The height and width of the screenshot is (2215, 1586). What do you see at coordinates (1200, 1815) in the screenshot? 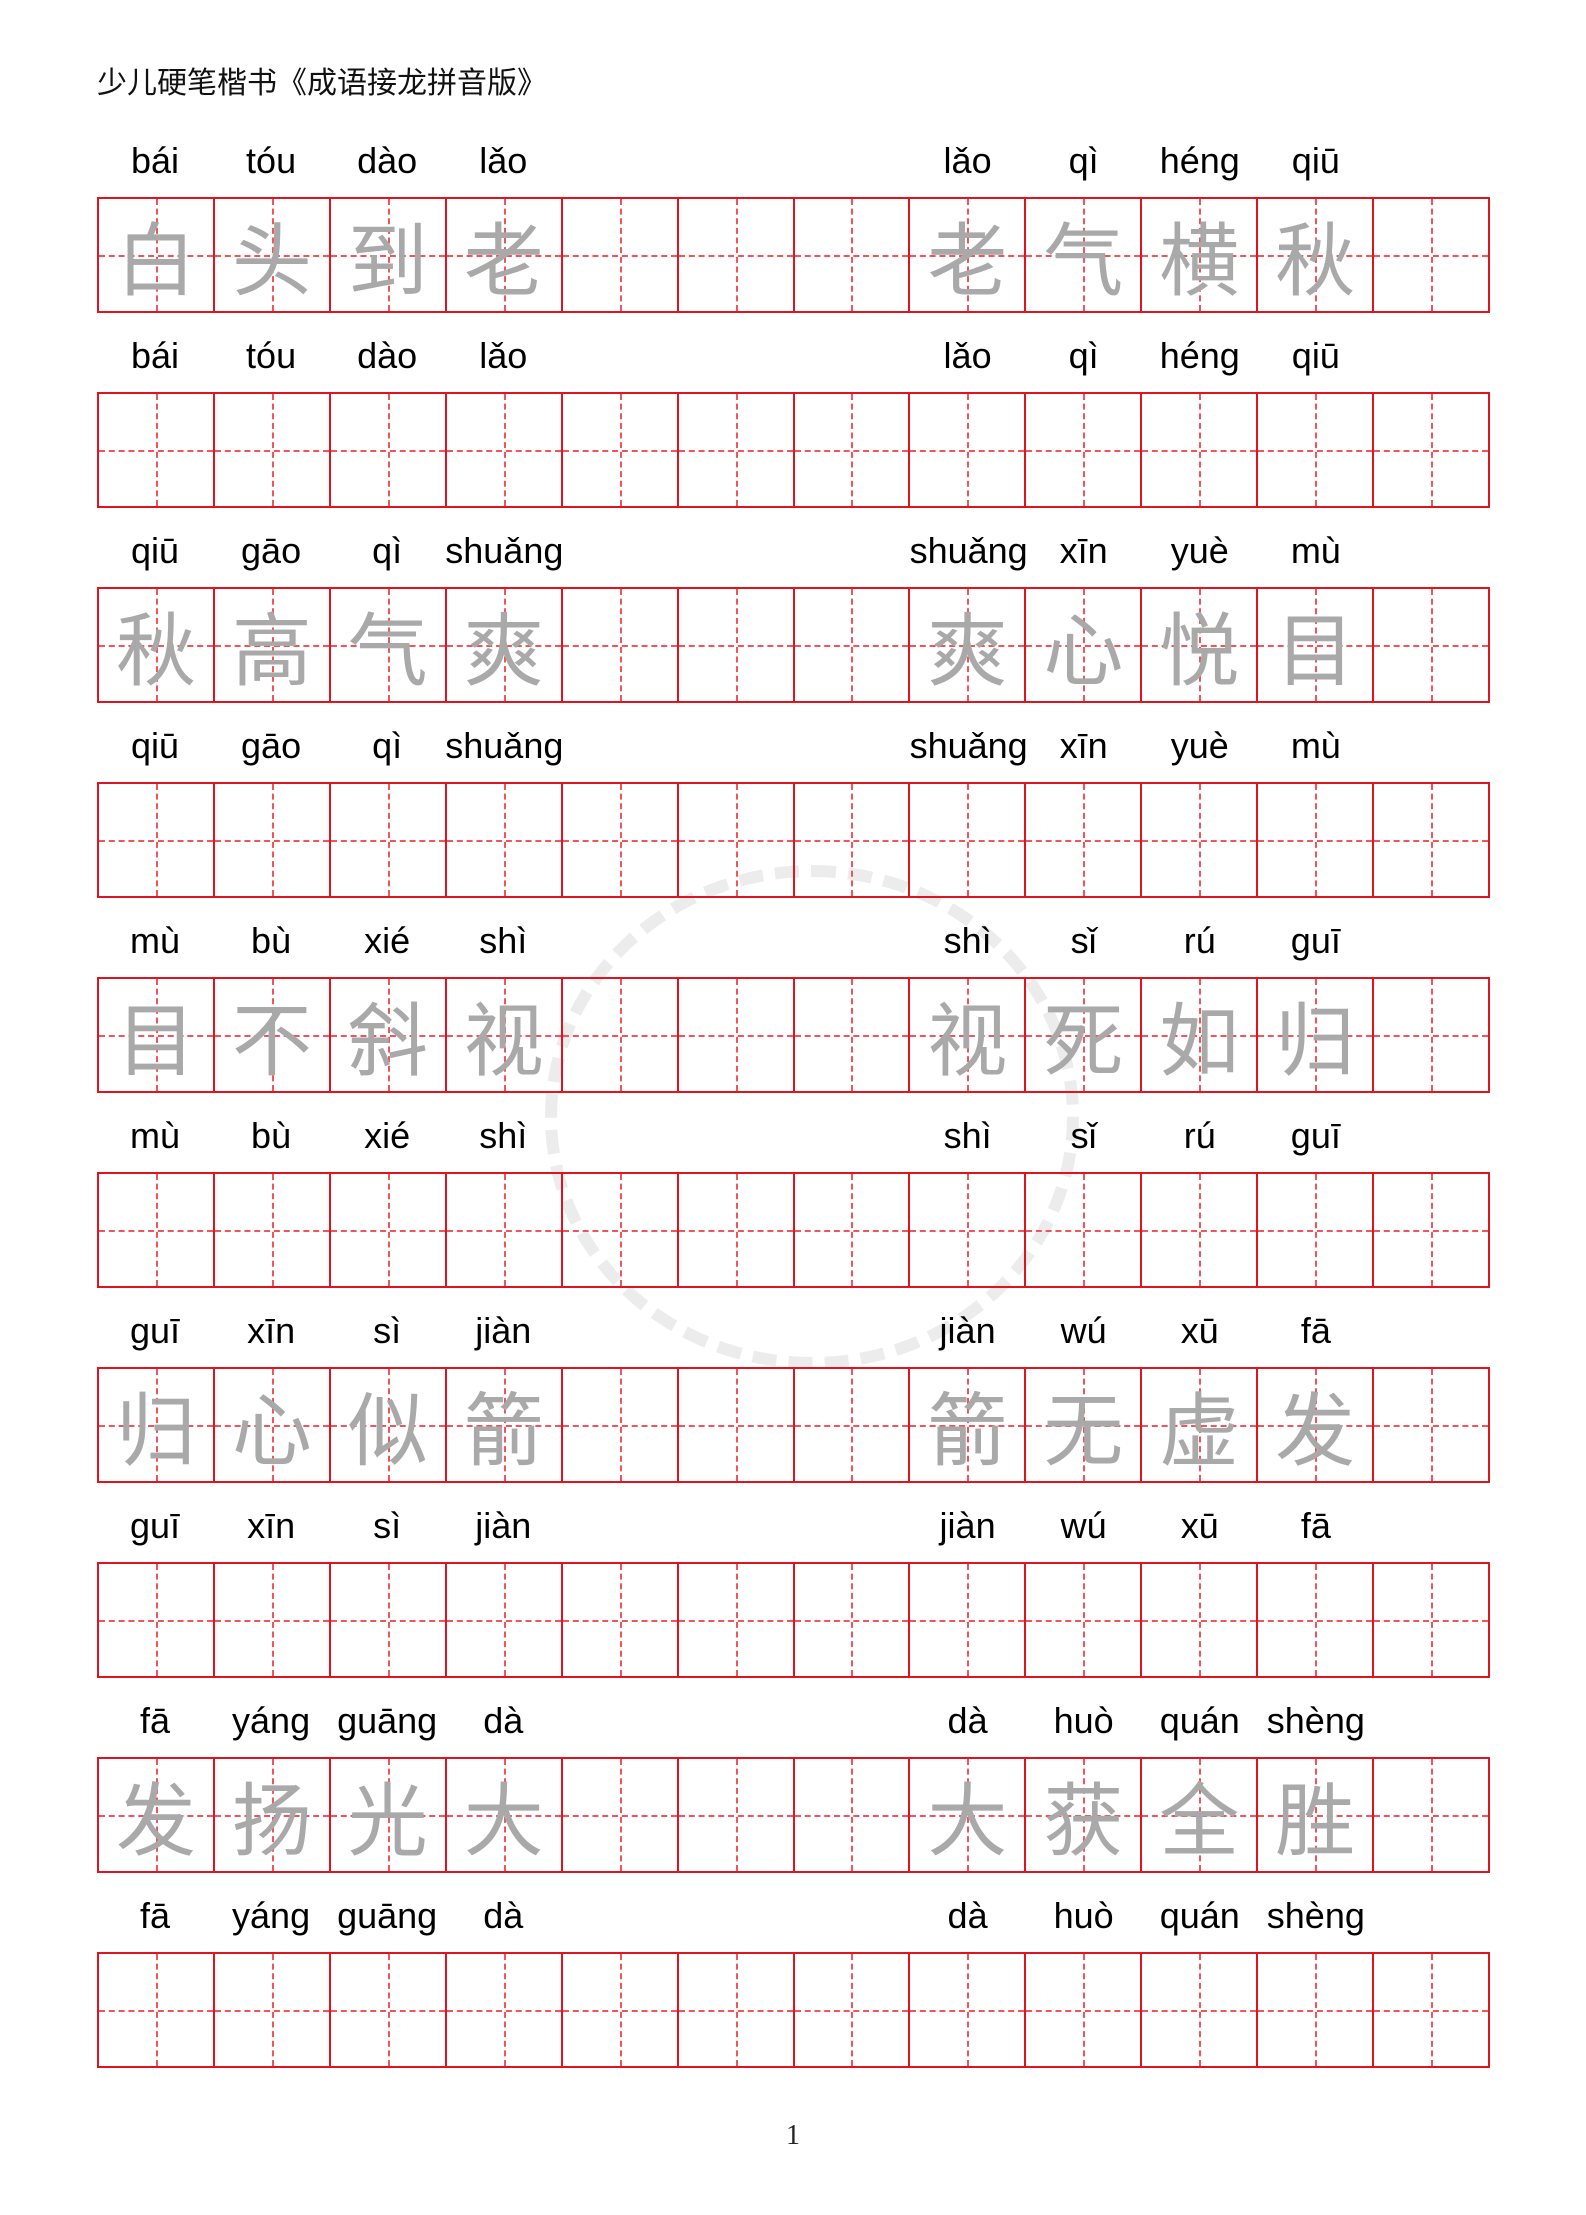
I see `writing-cell: 全` at bounding box center [1200, 1815].